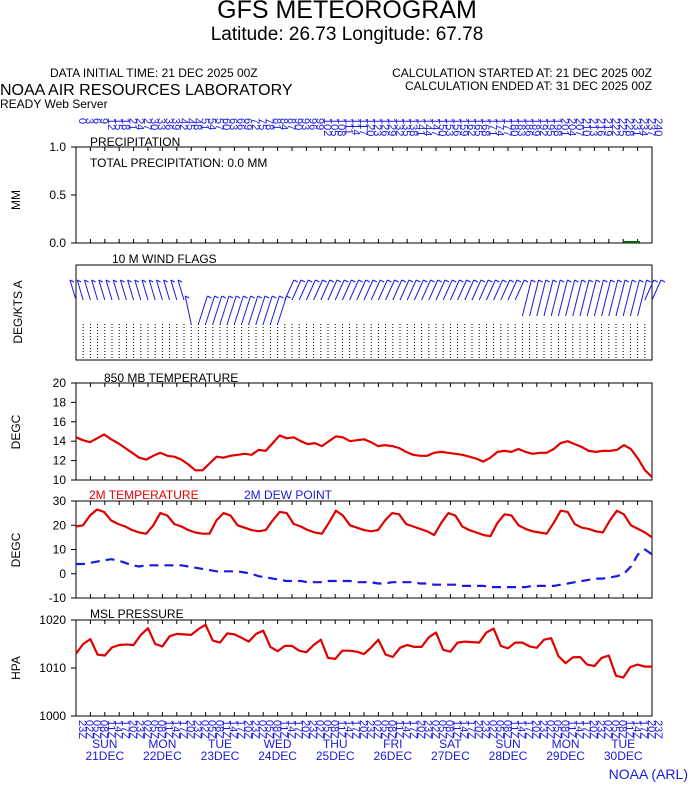  I want to click on hour-label: 201, so click(564, 127).